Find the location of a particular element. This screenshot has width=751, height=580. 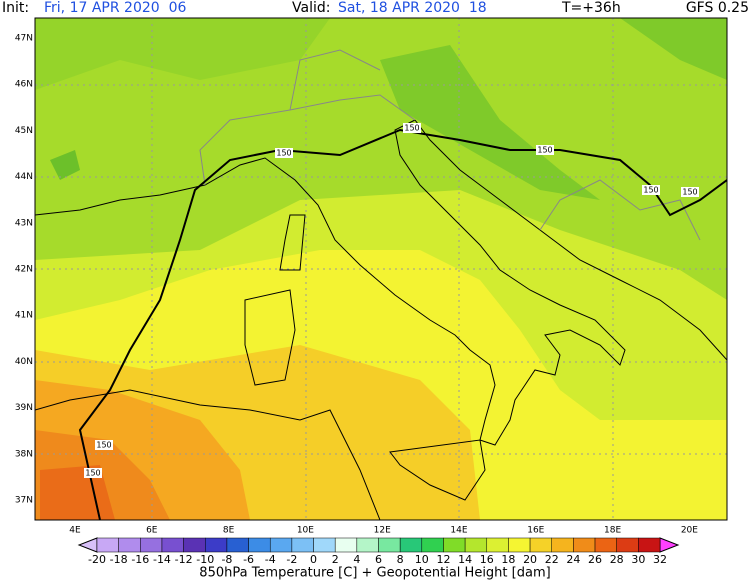

lat-label: 42N is located at coordinates (24, 270).